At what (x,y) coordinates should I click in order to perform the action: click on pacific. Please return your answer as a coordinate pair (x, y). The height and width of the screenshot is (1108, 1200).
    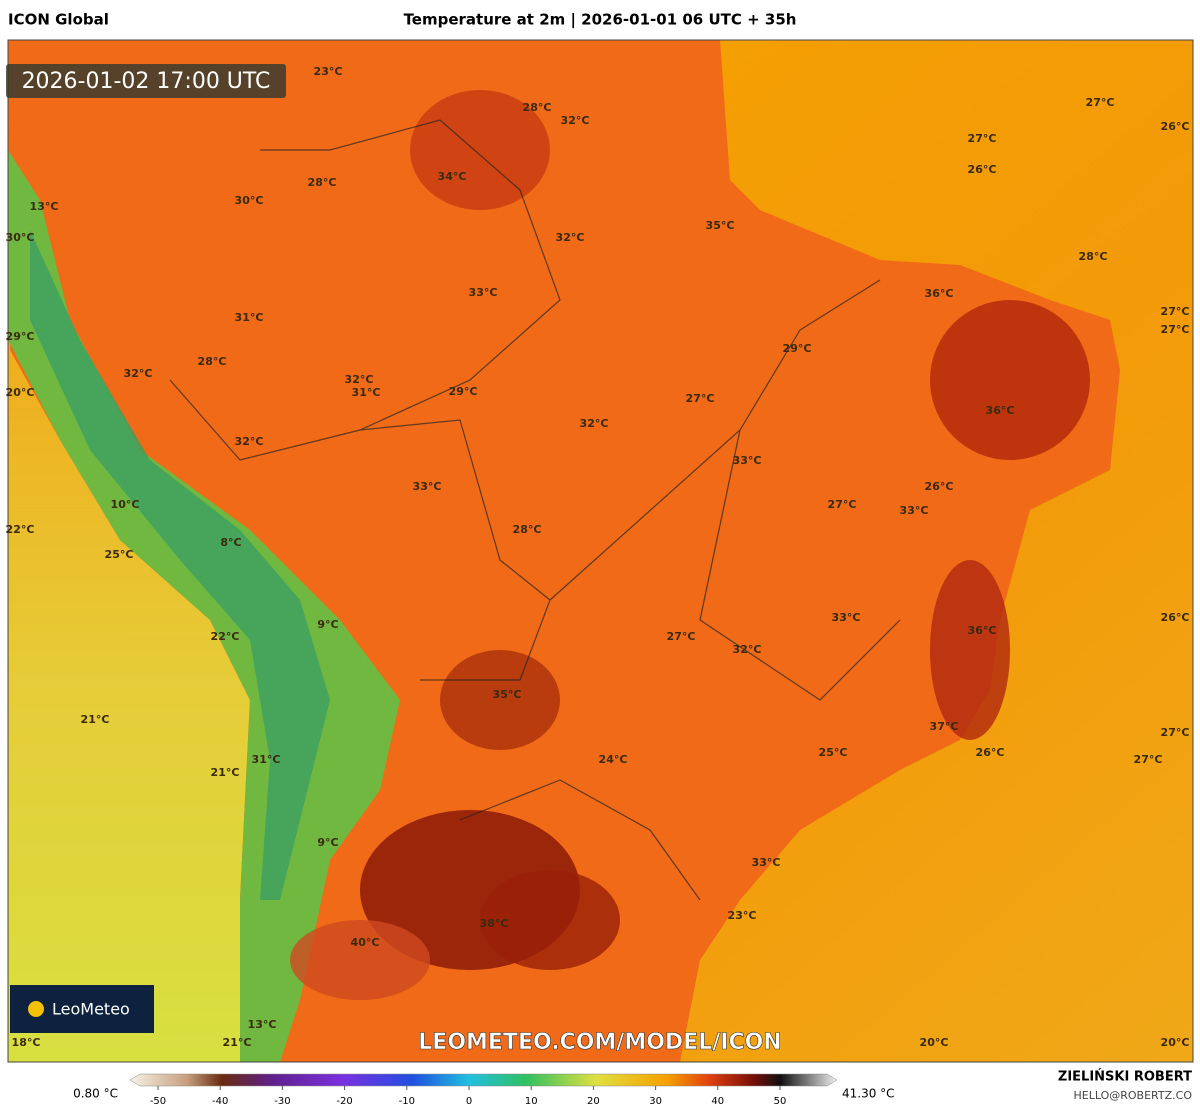
    Looking at the image, I should click on (129, 681).